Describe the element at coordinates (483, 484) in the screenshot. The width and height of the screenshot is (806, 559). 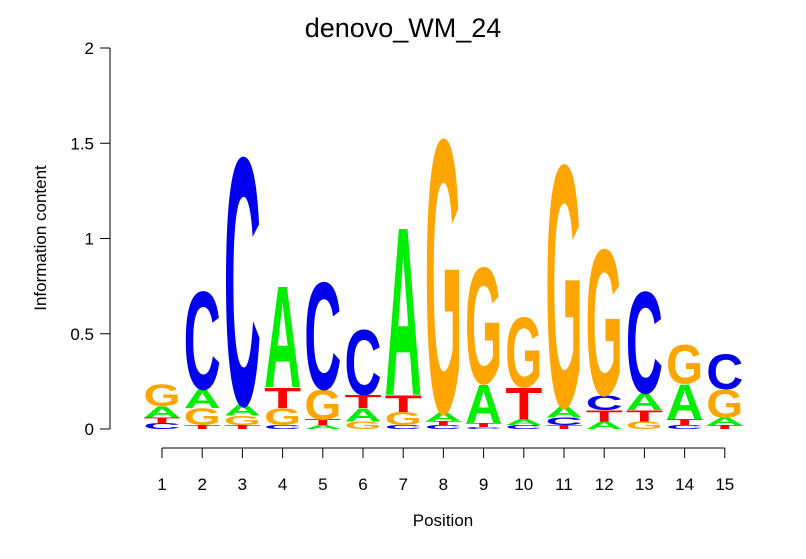
I see `x-tick-label: 9` at that location.